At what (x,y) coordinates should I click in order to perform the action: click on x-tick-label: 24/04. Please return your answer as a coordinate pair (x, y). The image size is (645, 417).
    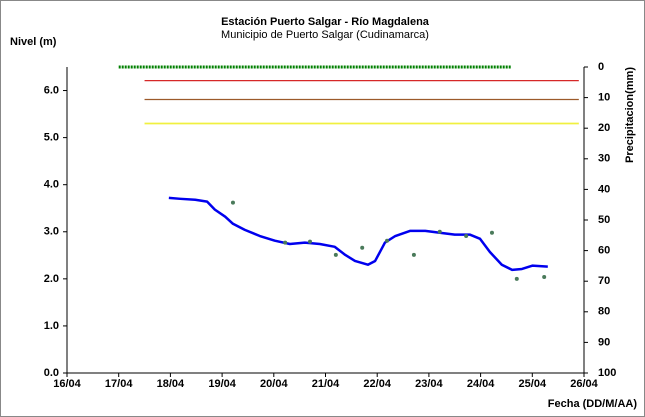
    Looking at the image, I should click on (481, 384).